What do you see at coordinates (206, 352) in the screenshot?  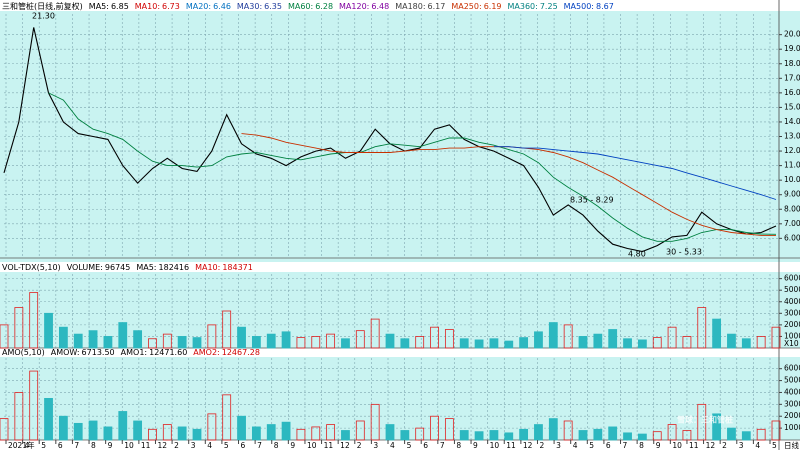 I see `legend-name: AMO2:` at bounding box center [206, 352].